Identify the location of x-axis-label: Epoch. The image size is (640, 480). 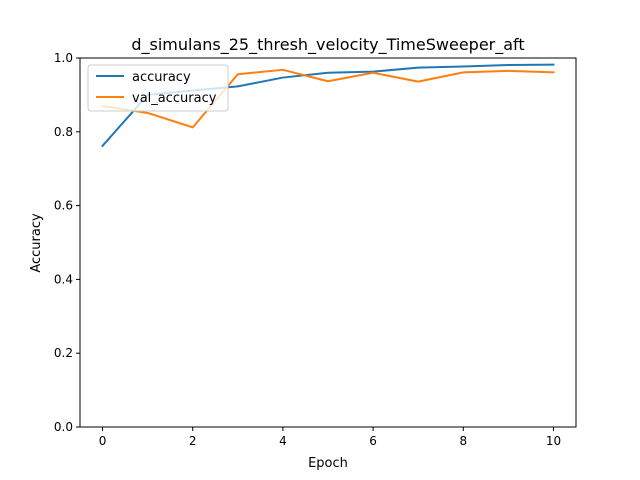
(328, 463).